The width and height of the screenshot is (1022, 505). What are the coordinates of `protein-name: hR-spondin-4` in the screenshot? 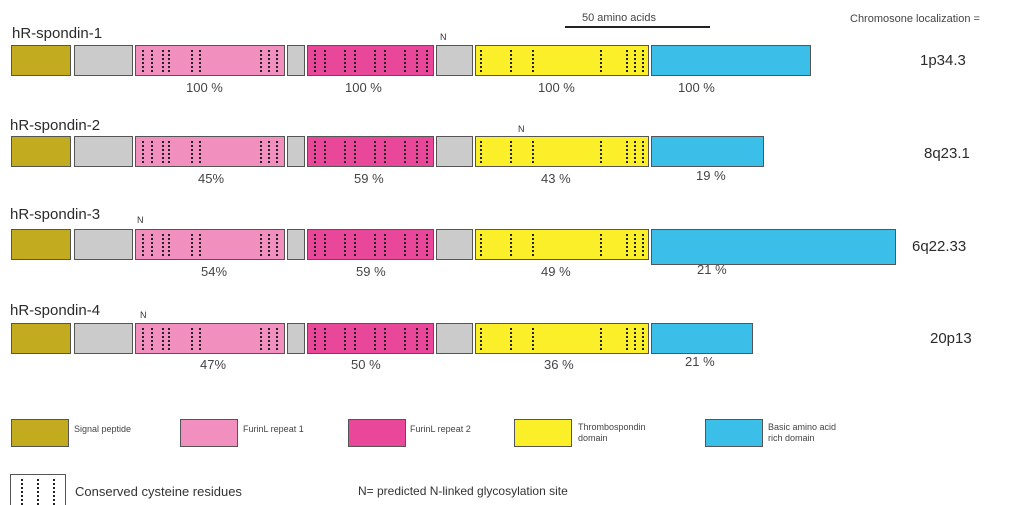 It's located at (55, 310).